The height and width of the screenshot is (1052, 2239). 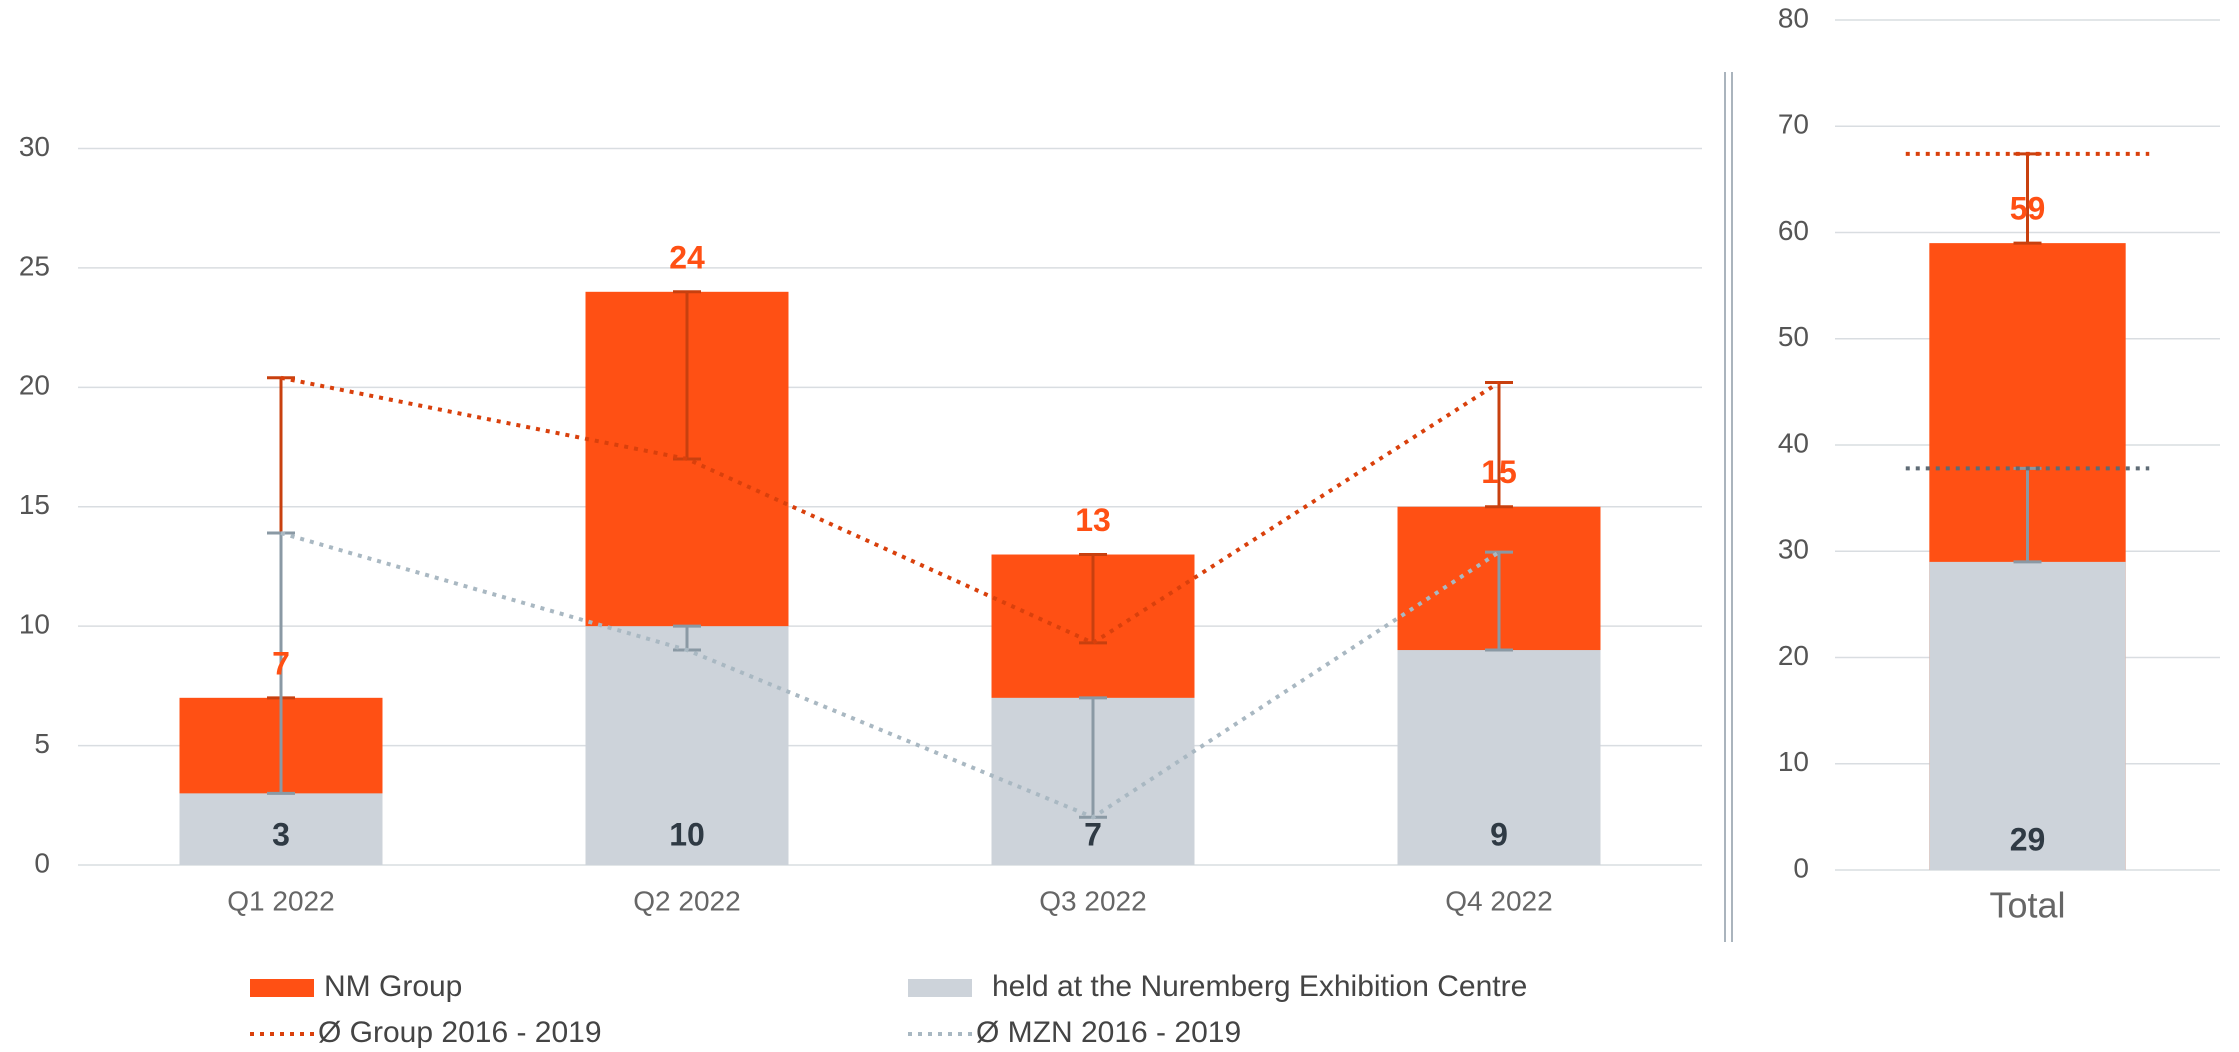 I want to click on legend-label: NM Group, so click(x=393, y=986).